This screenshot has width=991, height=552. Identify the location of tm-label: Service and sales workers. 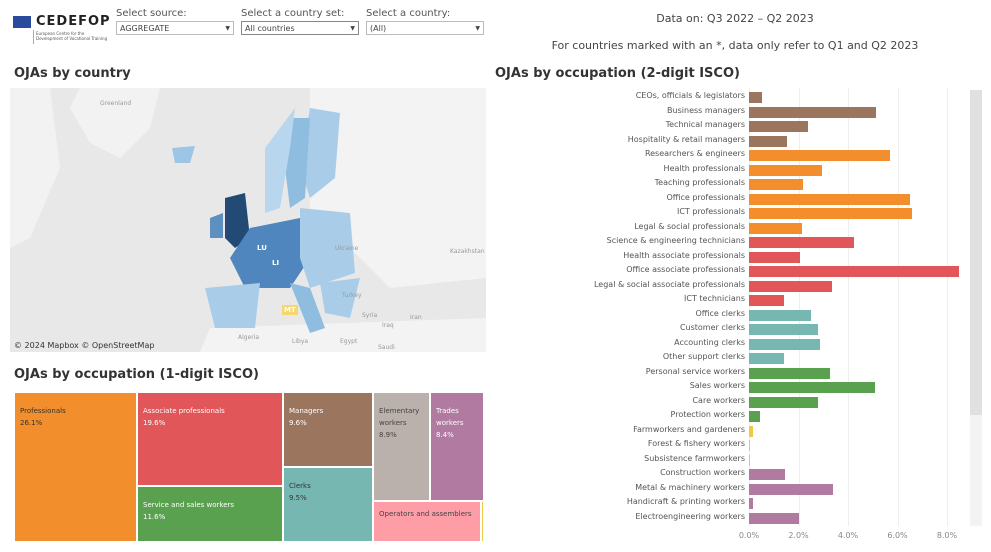
(189, 505).